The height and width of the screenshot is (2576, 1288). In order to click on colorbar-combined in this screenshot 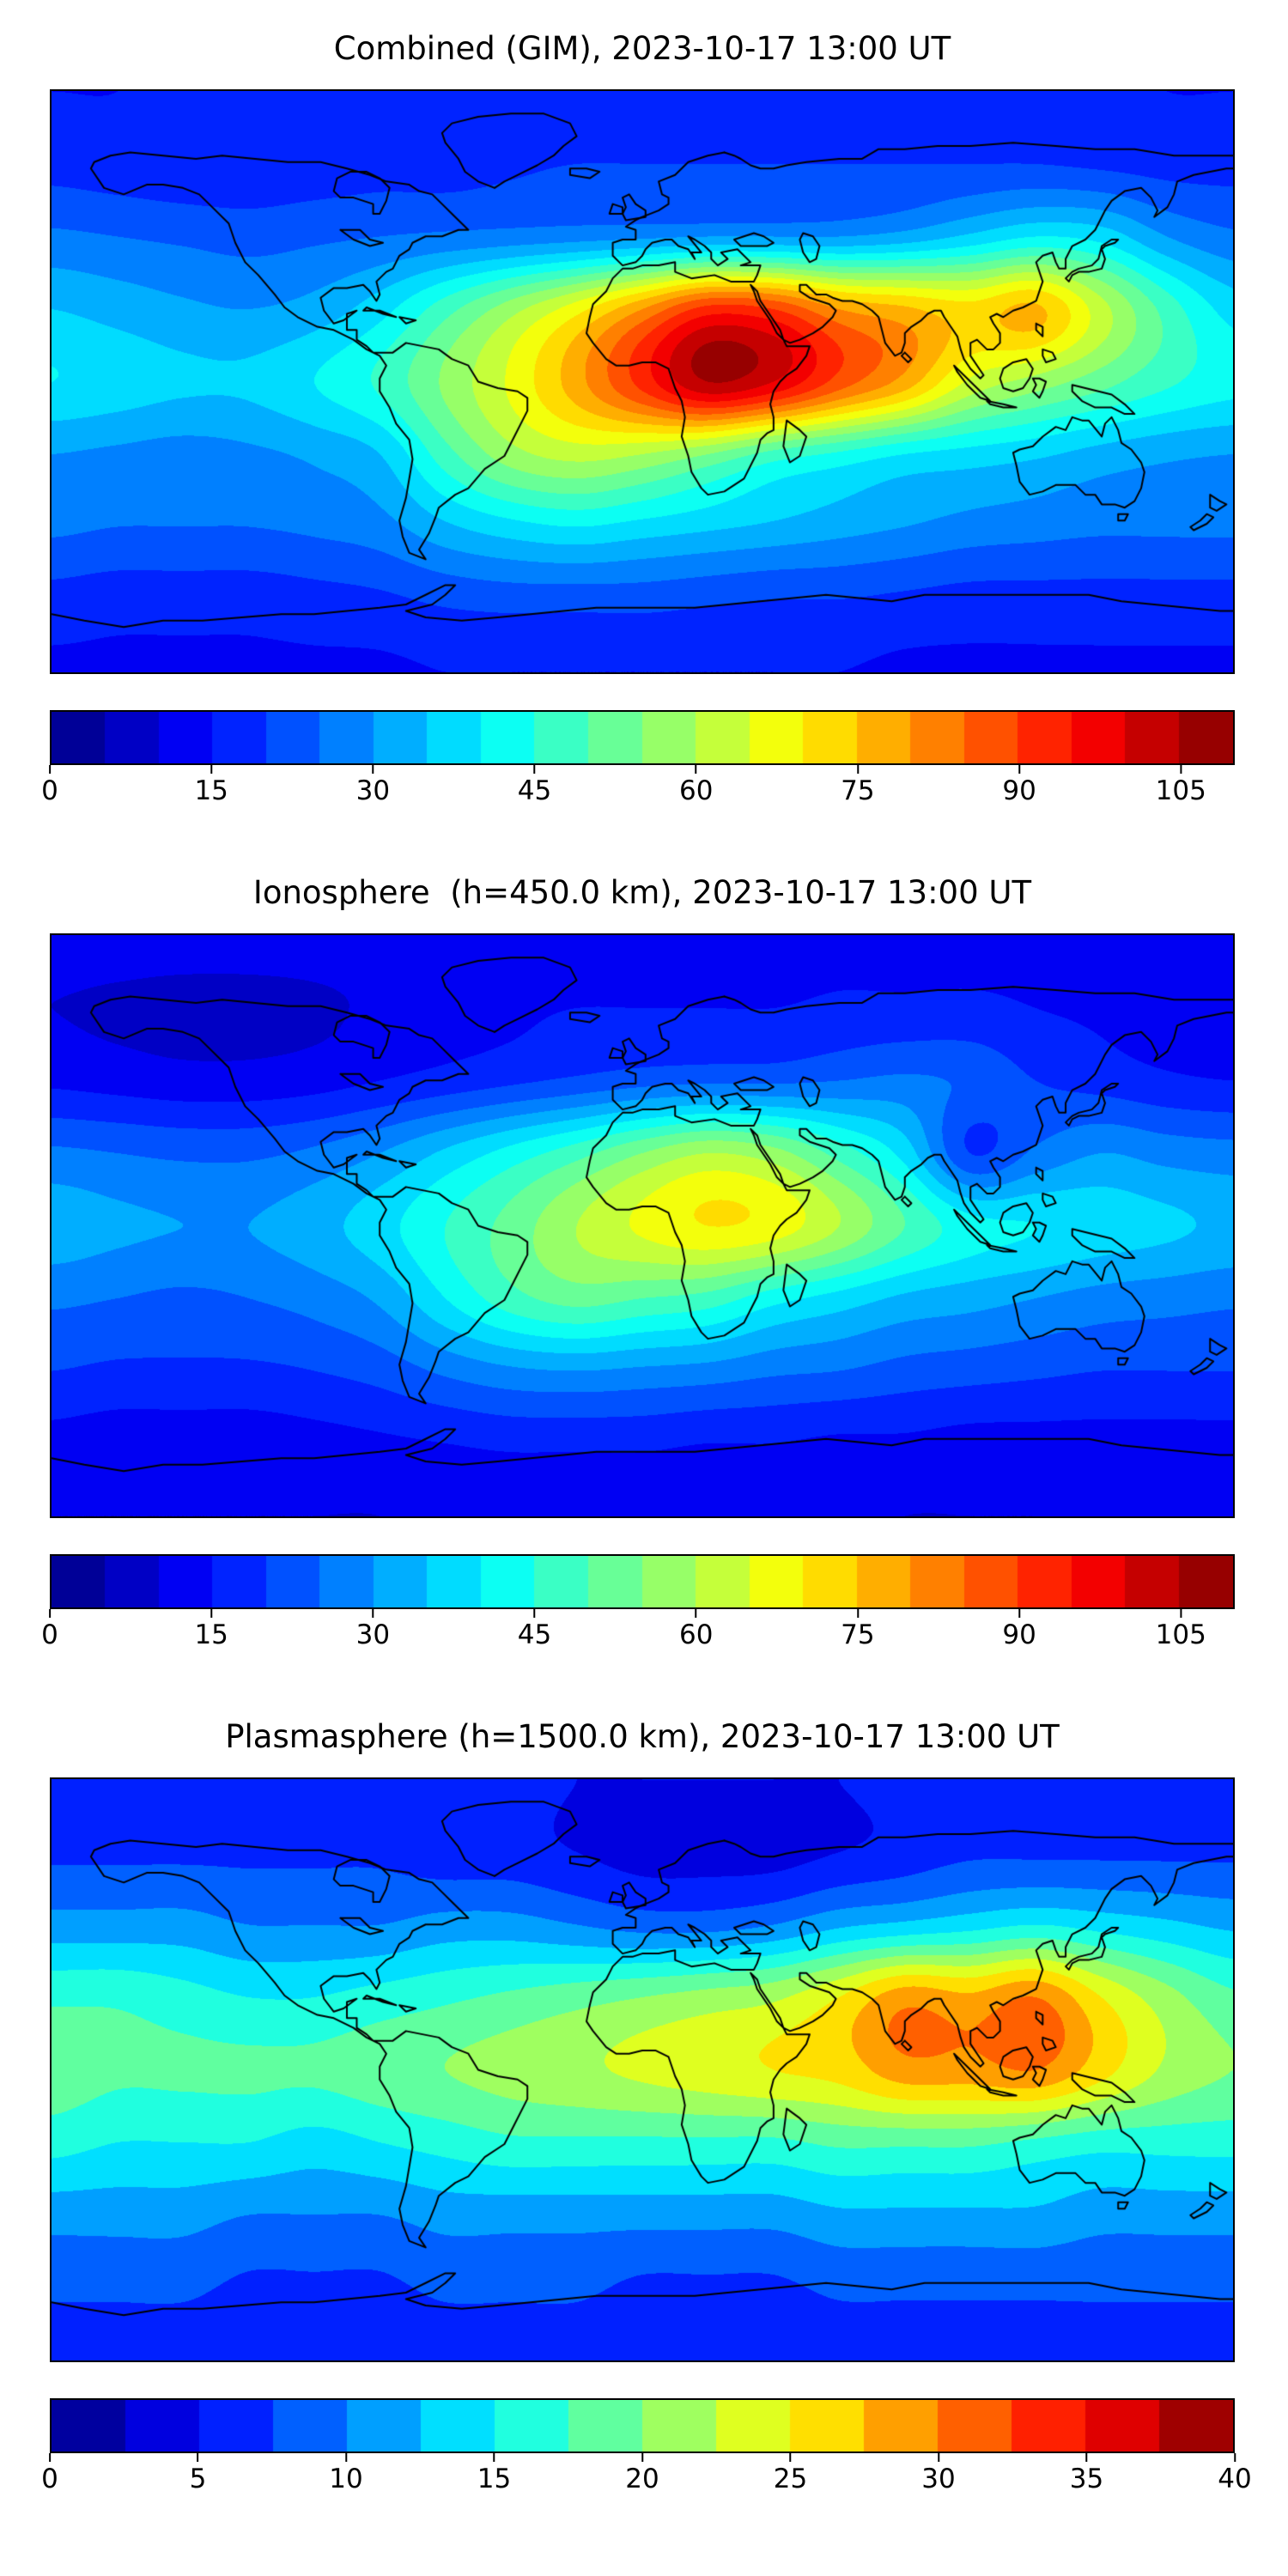, I will do `click(642, 737)`.